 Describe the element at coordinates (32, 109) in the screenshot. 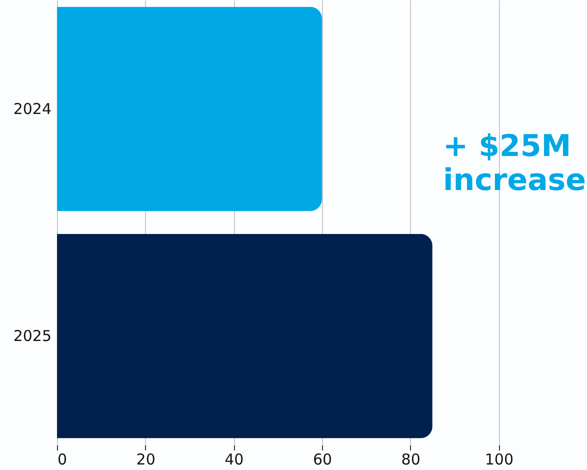

I see `y-tick-label: 2024` at that location.